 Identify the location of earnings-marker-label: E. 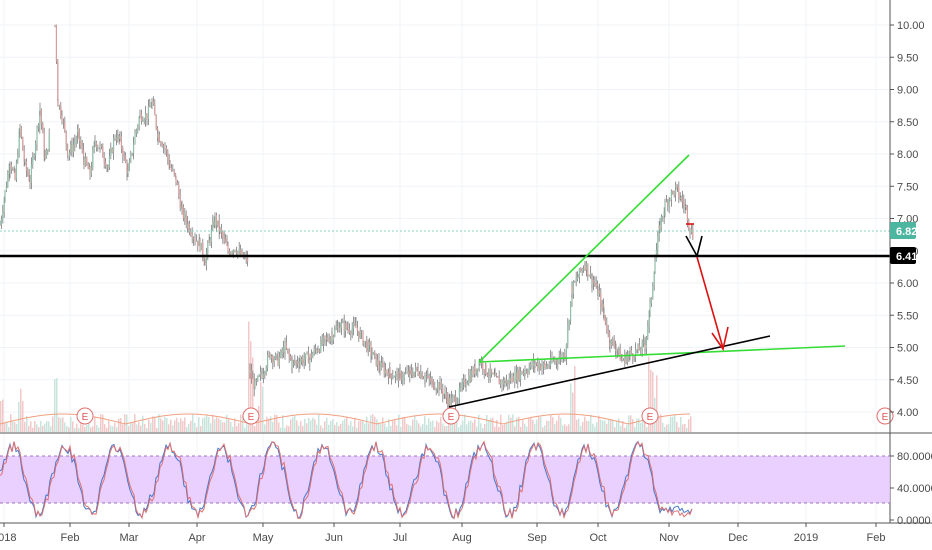
(251, 417).